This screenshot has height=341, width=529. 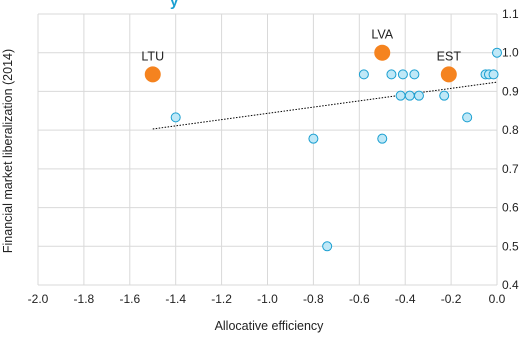 I want to click on x-tick-label: -1.0, so click(x=267, y=299).